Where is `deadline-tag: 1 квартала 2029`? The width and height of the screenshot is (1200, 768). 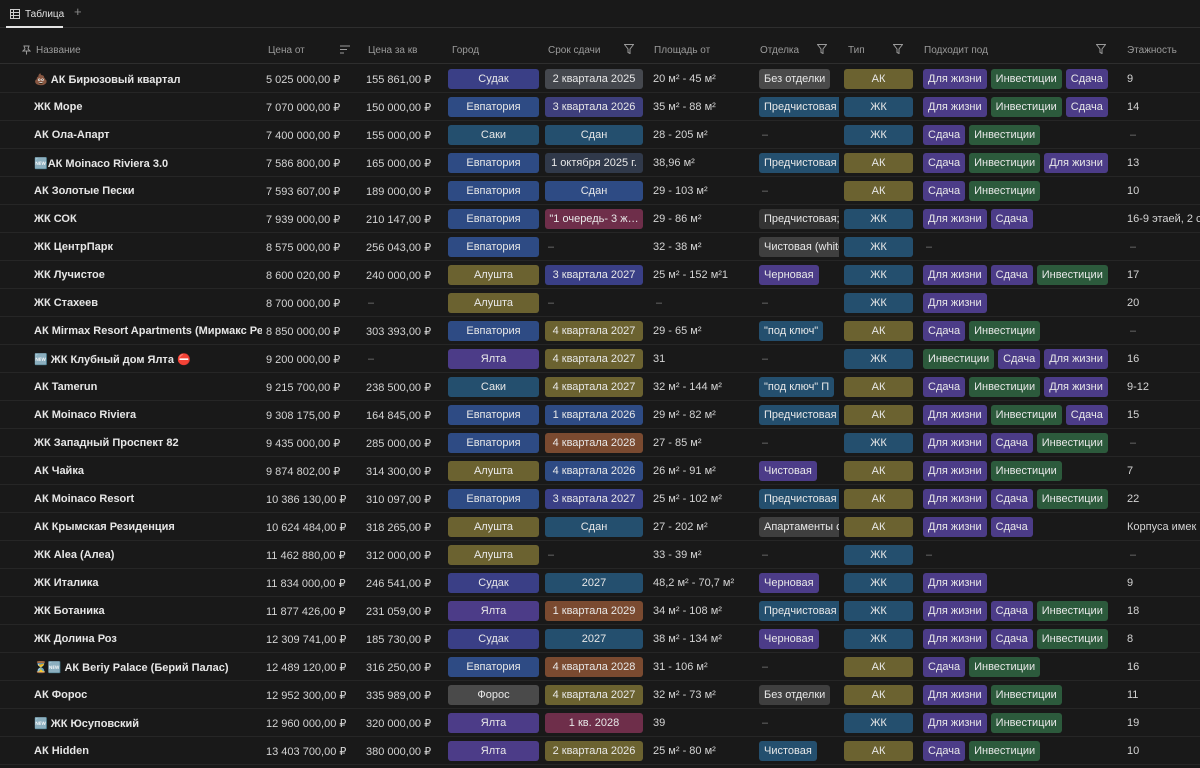 deadline-tag: 1 квартала 2029 is located at coordinates (594, 611).